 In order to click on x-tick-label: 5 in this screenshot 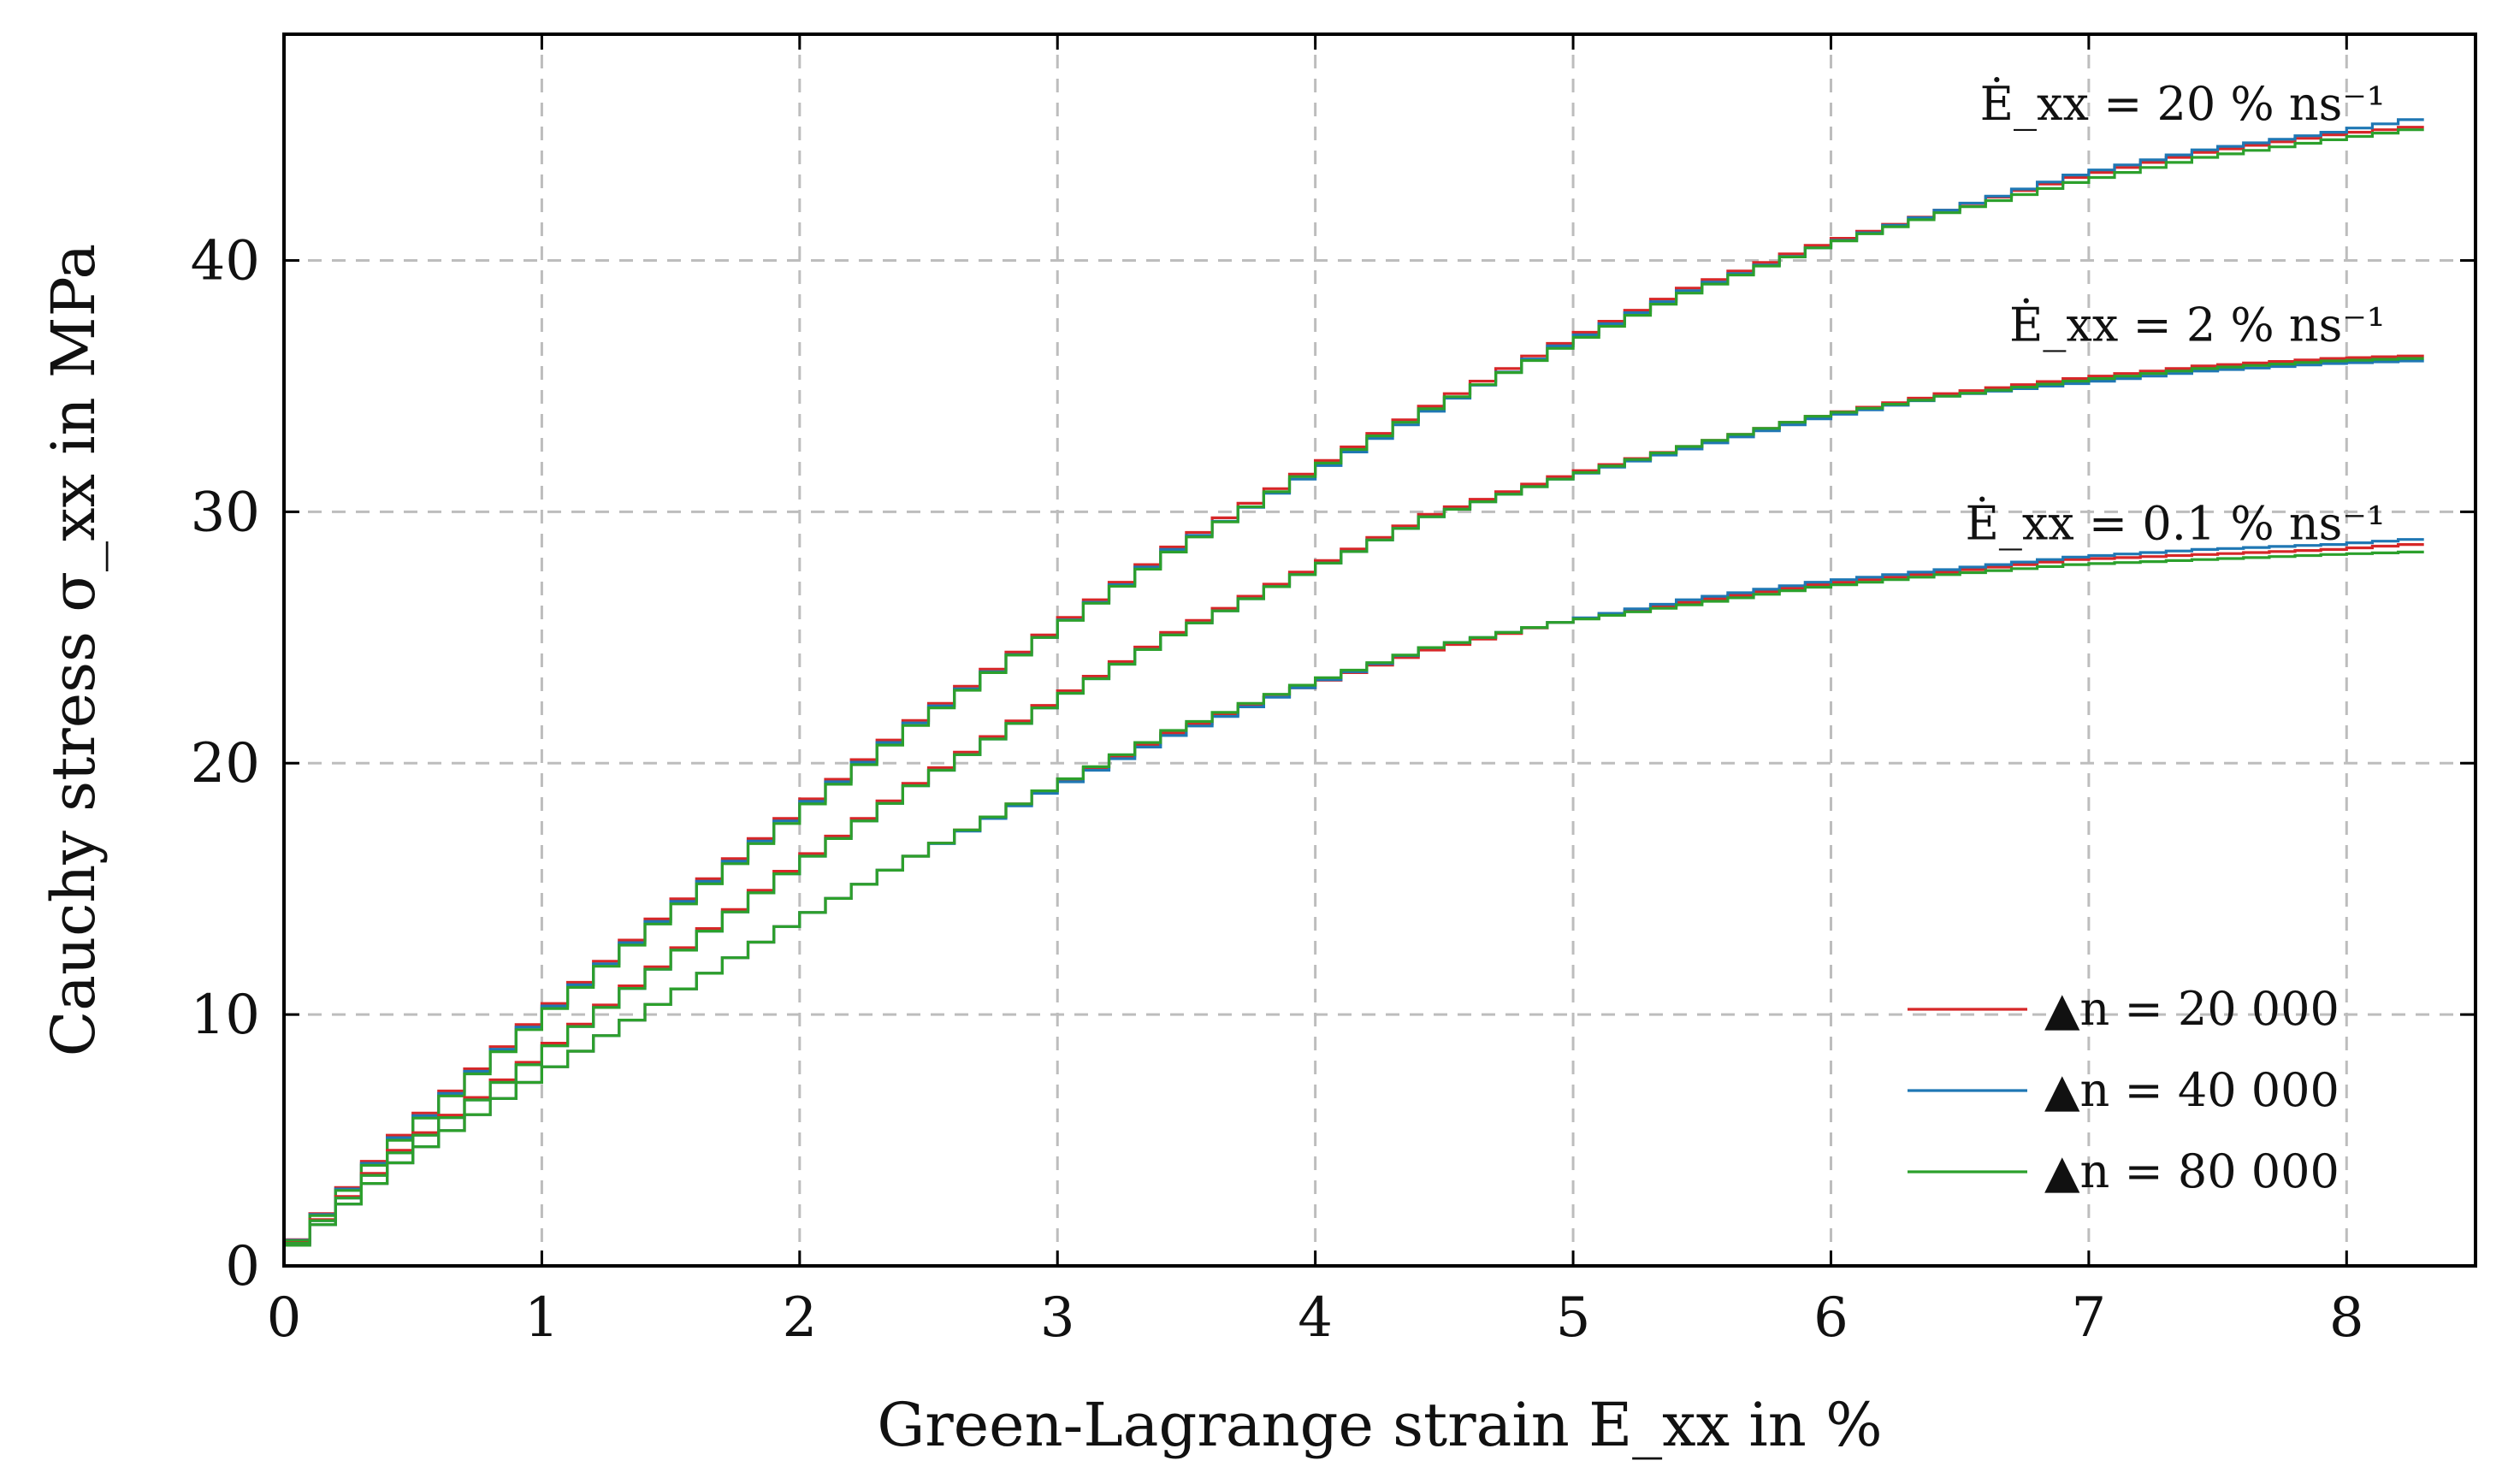, I will do `click(1573, 1318)`.